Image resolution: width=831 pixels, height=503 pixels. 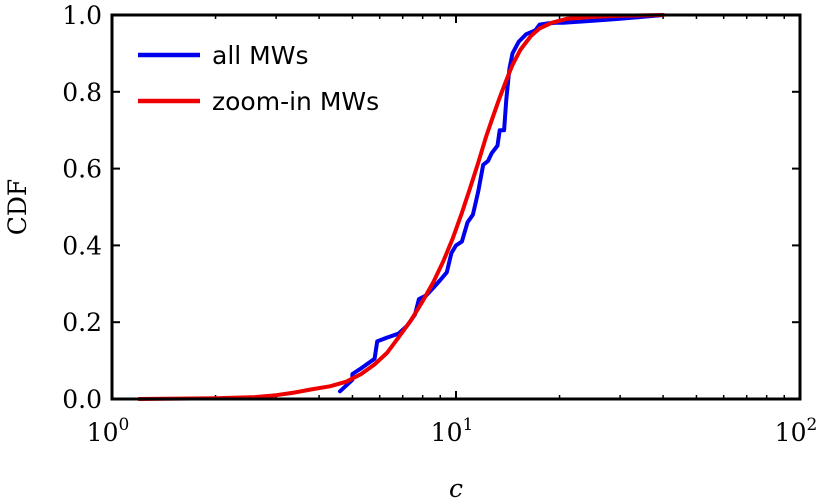 I want to click on x-tick-label: 10¹, so click(x=452, y=431).